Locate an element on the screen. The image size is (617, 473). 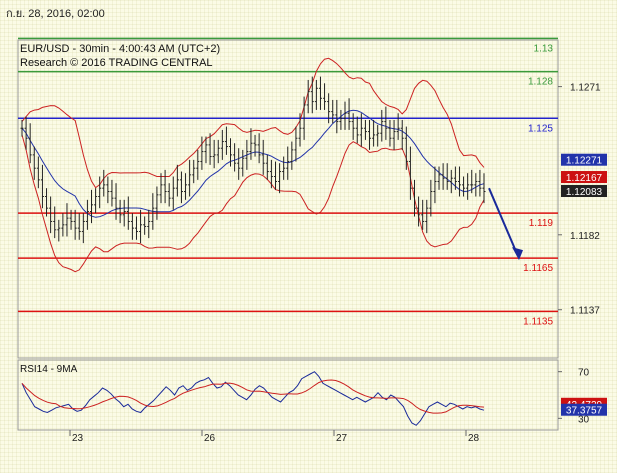
rsi-line is located at coordinates (253, 398).